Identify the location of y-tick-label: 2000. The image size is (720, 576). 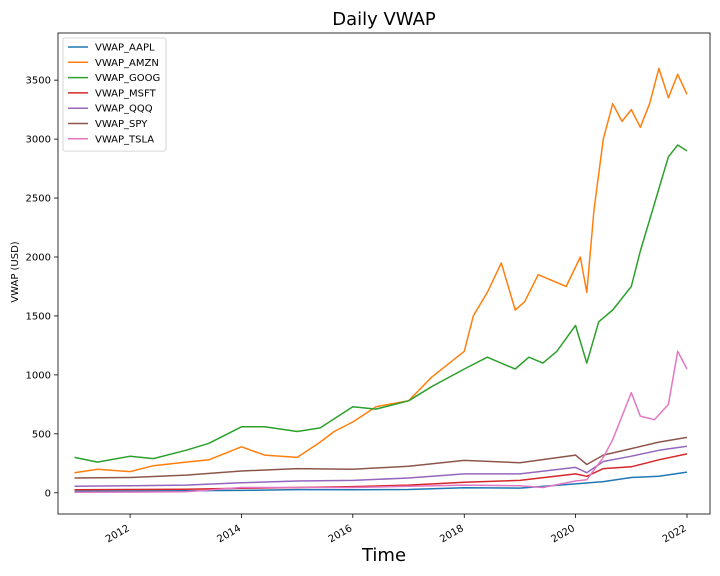
(38, 257).